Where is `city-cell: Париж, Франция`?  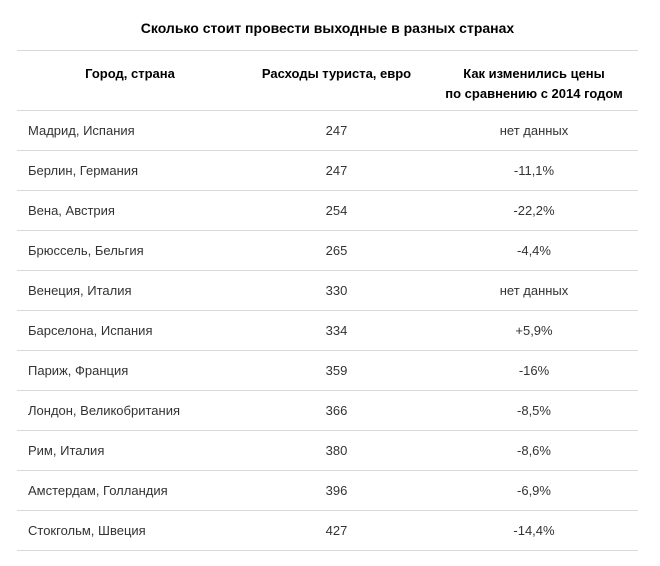
city-cell: Париж, Франция is located at coordinates (130, 370).